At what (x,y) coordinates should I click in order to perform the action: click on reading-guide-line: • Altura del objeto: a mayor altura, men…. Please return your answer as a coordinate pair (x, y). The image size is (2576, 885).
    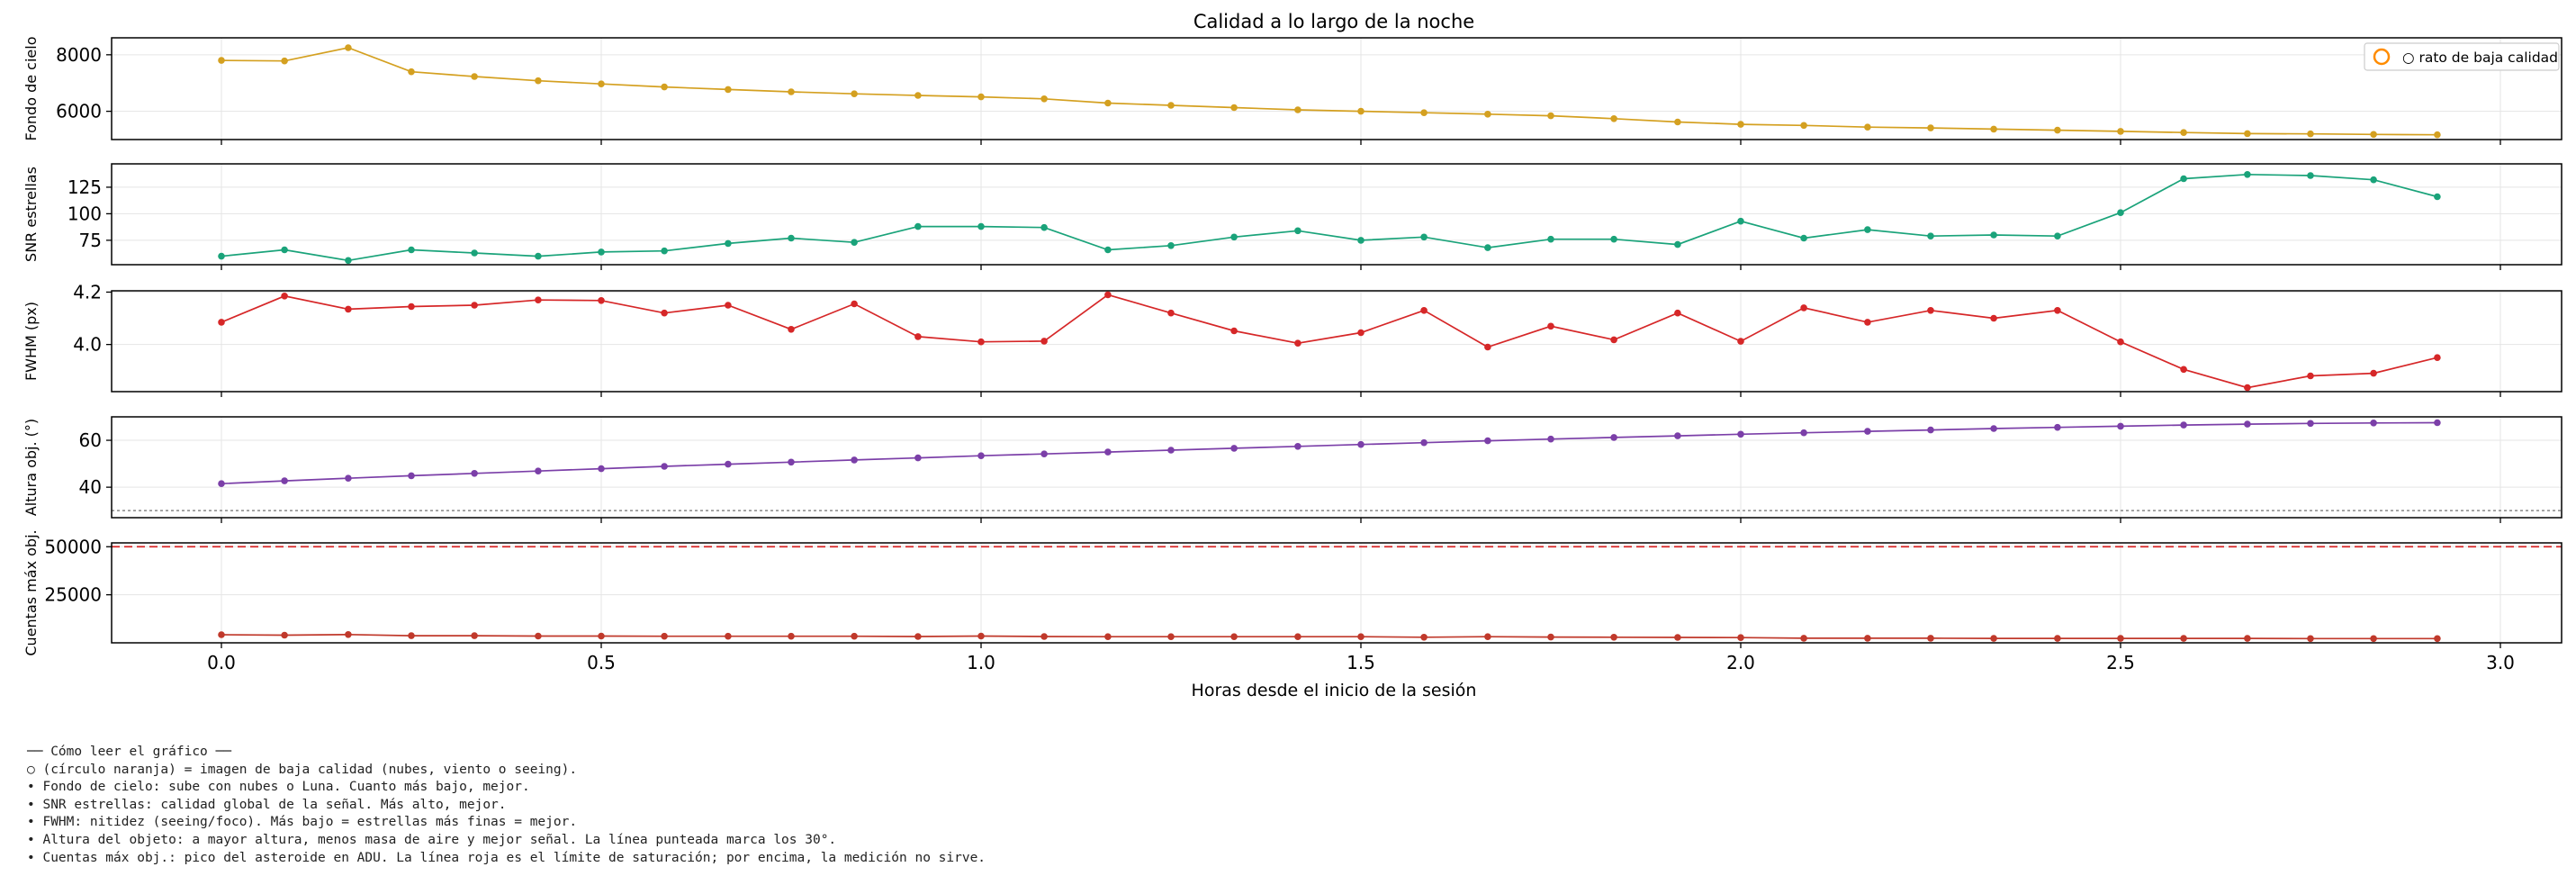
    Looking at the image, I should click on (432, 839).